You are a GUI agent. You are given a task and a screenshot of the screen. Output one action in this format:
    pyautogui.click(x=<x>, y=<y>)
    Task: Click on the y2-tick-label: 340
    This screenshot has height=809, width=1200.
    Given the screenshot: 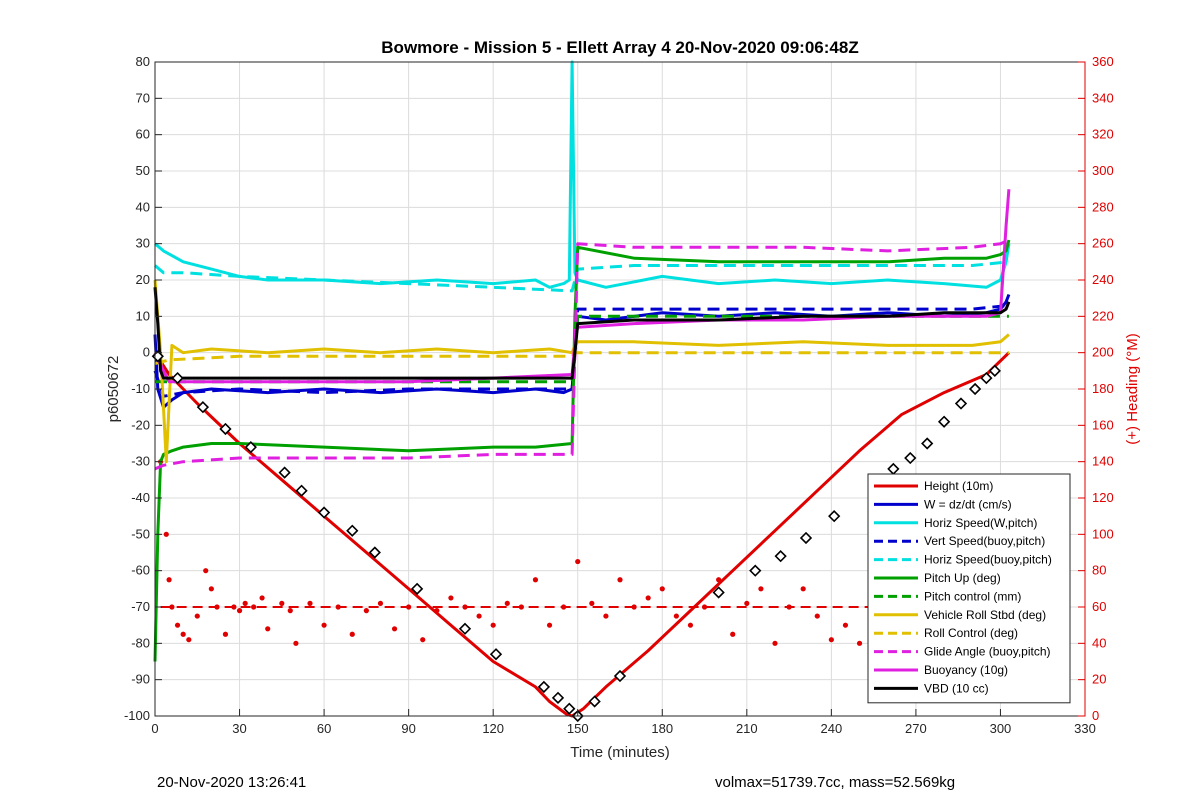 What is the action you would take?
    pyautogui.click(x=1103, y=97)
    